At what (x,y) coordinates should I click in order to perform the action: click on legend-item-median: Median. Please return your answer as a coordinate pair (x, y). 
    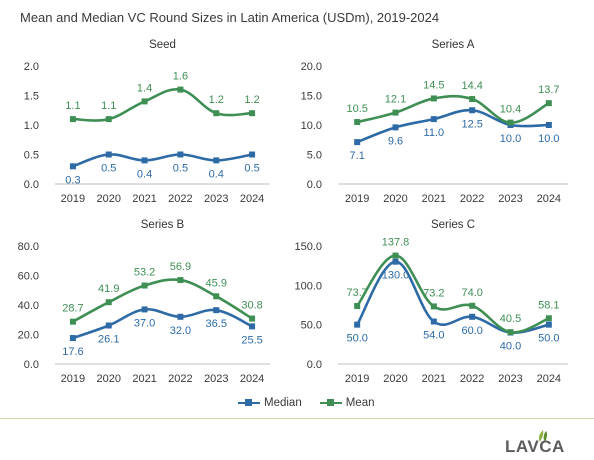
    Looking at the image, I should click on (270, 403).